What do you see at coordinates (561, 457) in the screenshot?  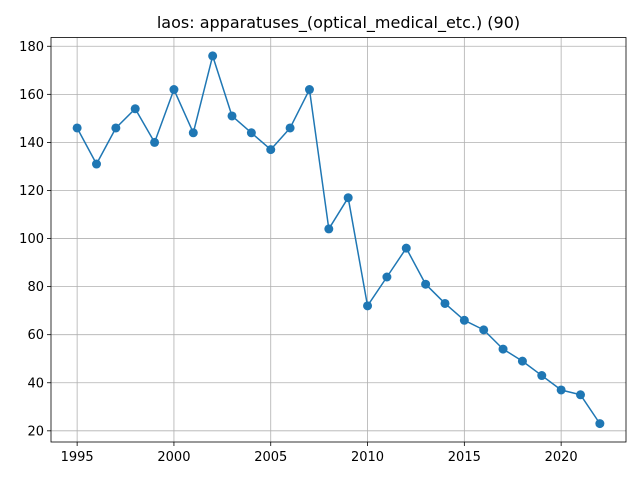 I see `x-tick-label: 2020` at bounding box center [561, 457].